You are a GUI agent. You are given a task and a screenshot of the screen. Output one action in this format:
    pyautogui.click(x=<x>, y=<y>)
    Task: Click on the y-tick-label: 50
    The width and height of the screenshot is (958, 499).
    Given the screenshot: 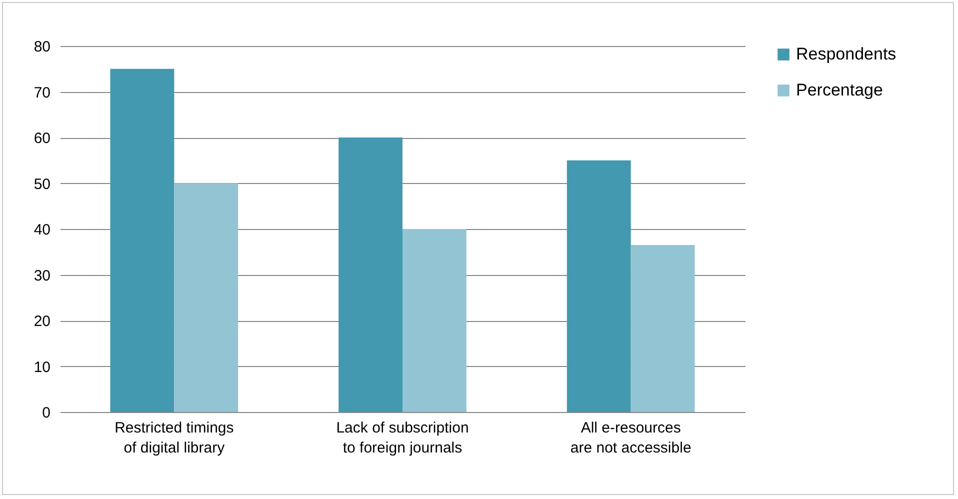 What is the action you would take?
    pyautogui.click(x=42, y=184)
    